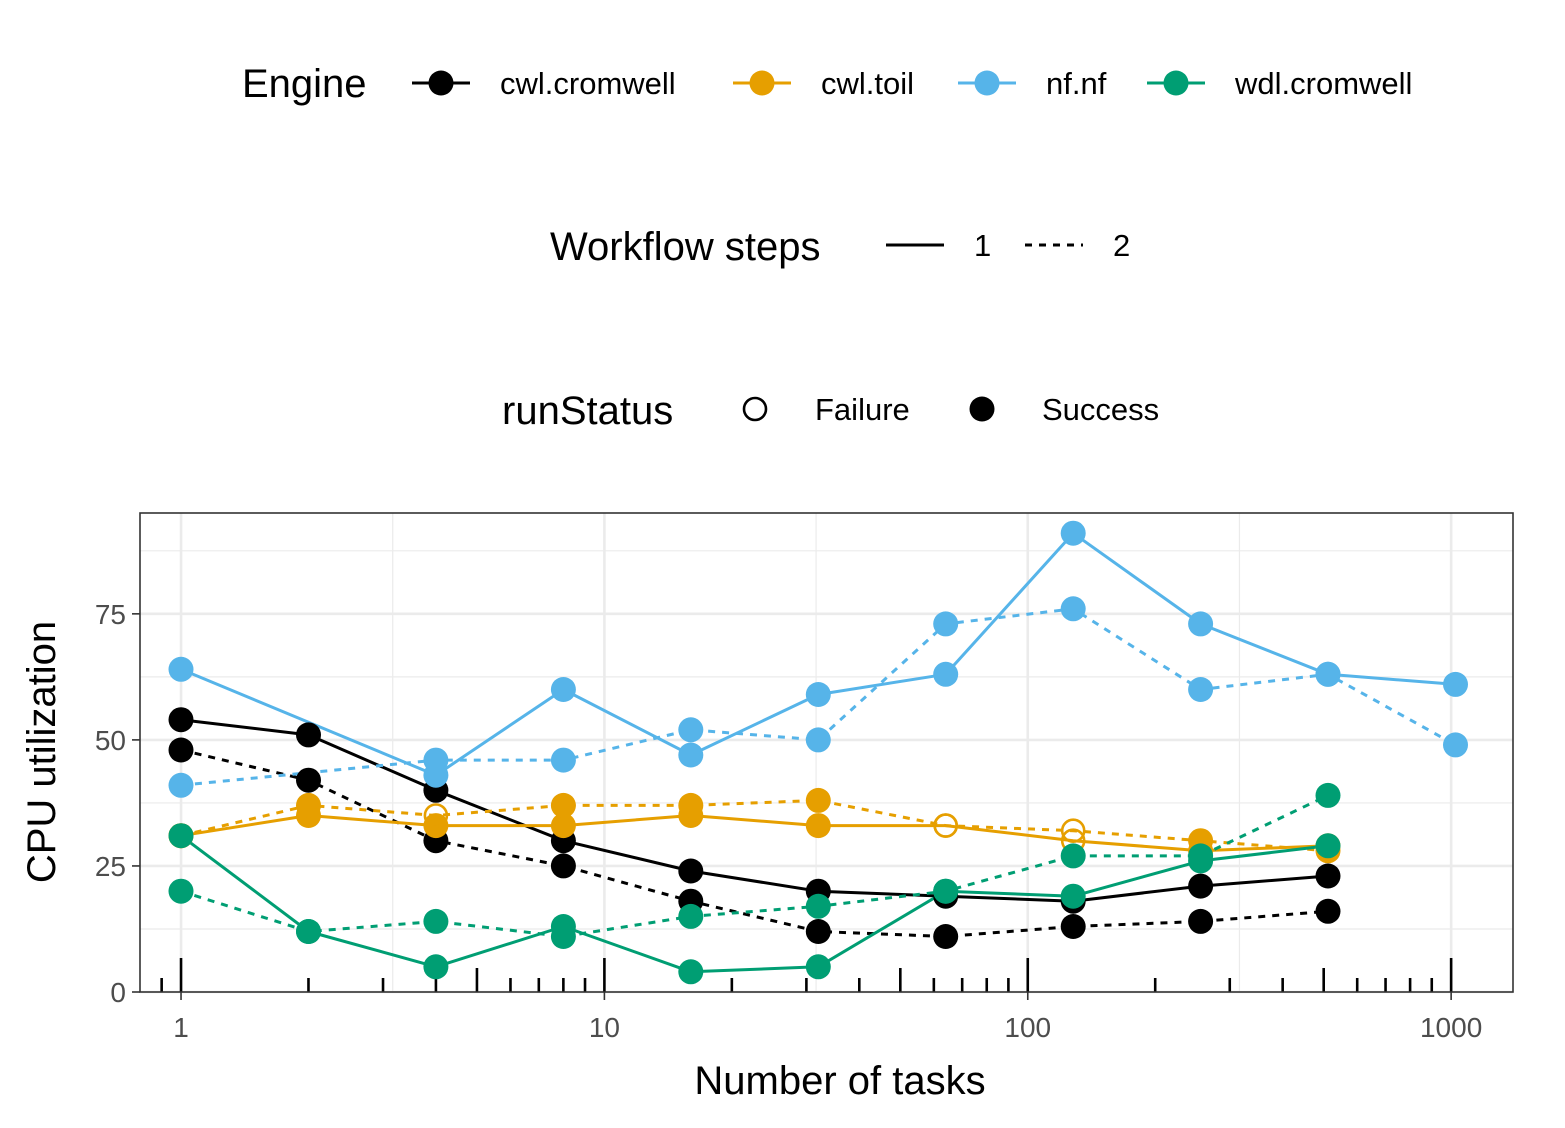  What do you see at coordinates (982, 245) in the screenshot?
I see `legend-steps-label: 1` at bounding box center [982, 245].